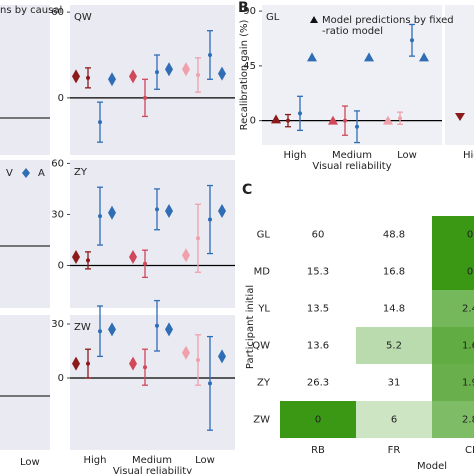  What do you see at coordinates (261, 420) in the screenshot?
I see `row-label: ZW` at bounding box center [261, 420].